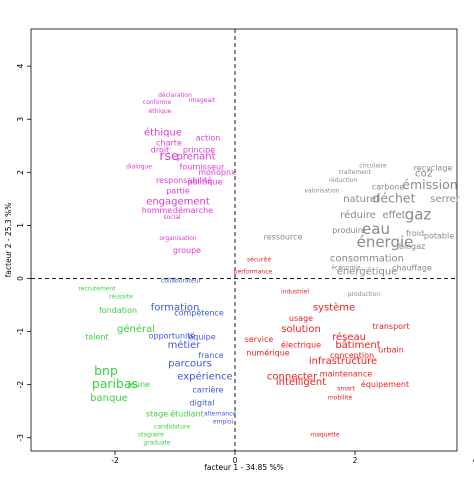  Describe the element at coordinates (118, 310) in the screenshot. I see `word-point: fondation` at that location.